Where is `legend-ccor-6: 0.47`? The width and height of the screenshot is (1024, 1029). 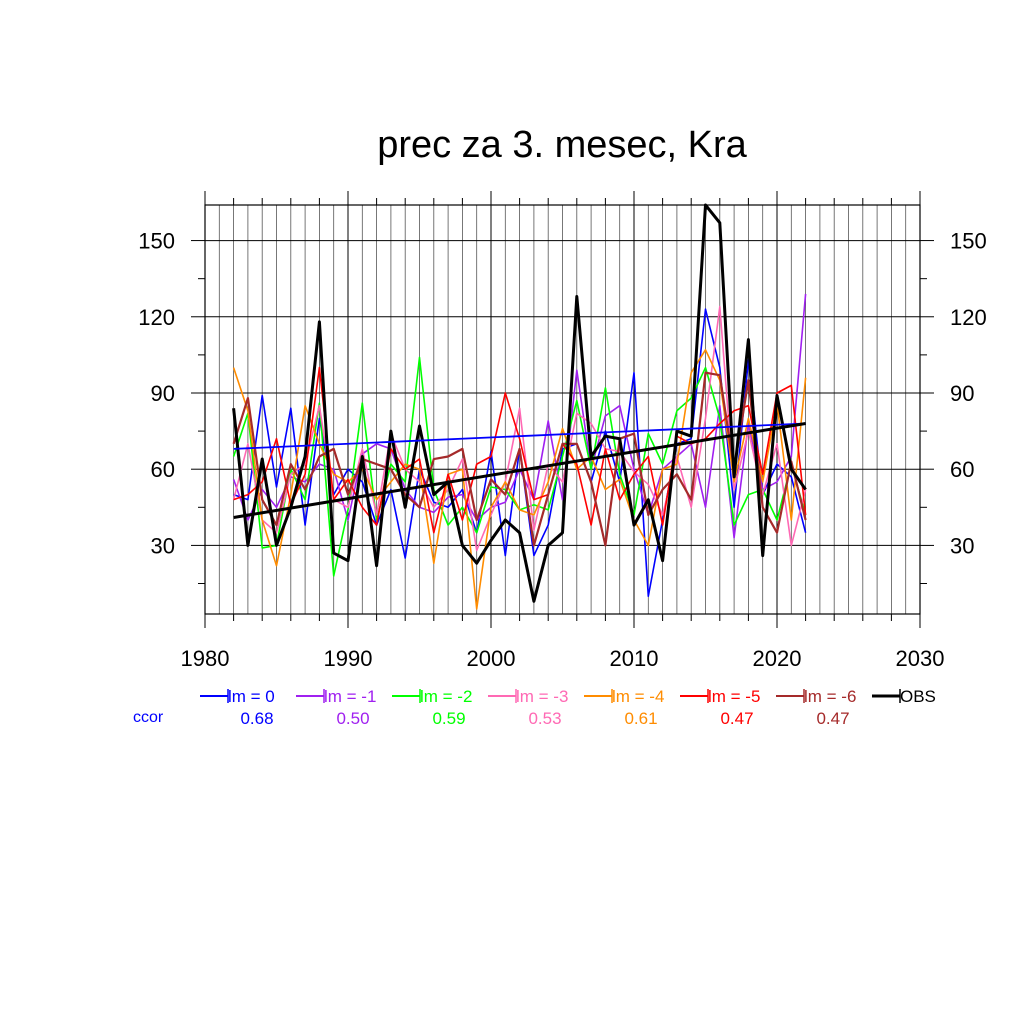 legend-ccor-6: 0.47 is located at coordinates (832, 718).